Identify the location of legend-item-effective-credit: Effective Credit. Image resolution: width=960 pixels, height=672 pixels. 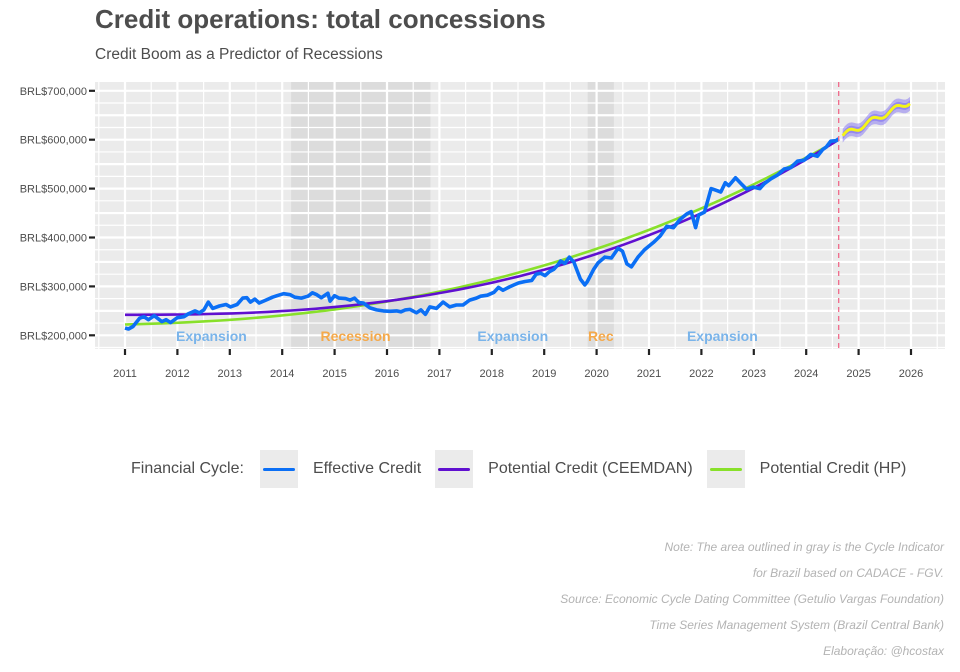
(340, 469).